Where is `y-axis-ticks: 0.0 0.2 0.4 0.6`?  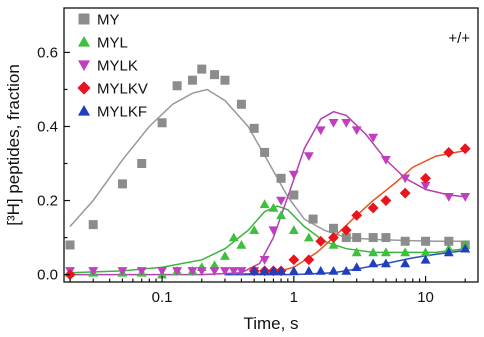
y-axis-ticks: 0.0 0.2 0.4 0.6 is located at coordinates (53, 164).